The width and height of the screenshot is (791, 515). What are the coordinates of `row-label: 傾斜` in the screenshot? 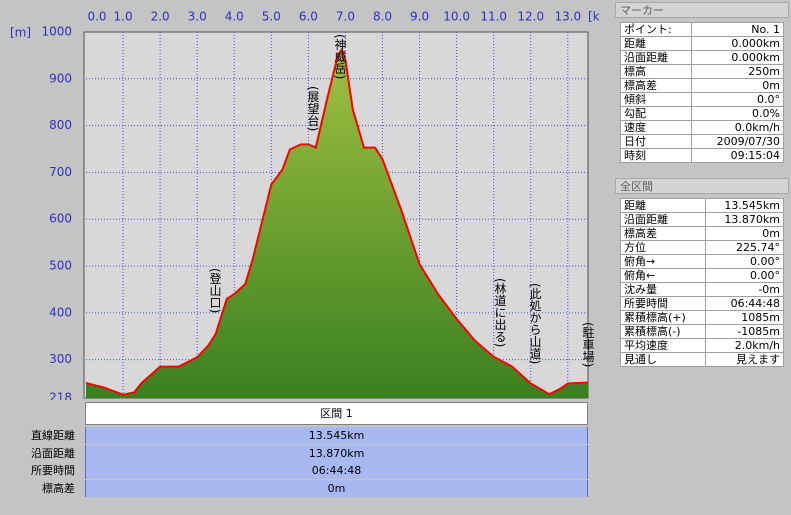 It's located at (656, 99).